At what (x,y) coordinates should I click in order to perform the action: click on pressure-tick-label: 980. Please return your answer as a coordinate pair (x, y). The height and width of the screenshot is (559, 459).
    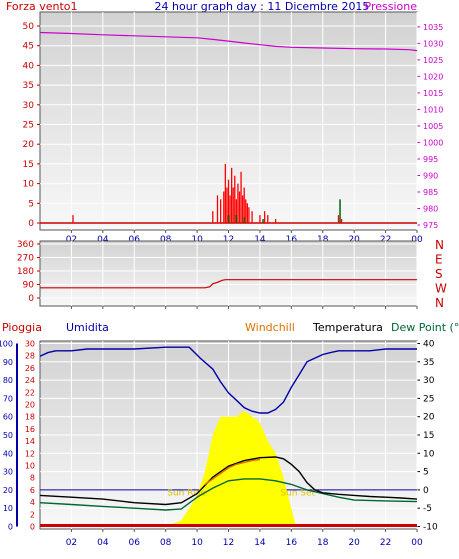
    Looking at the image, I should click on (430, 209).